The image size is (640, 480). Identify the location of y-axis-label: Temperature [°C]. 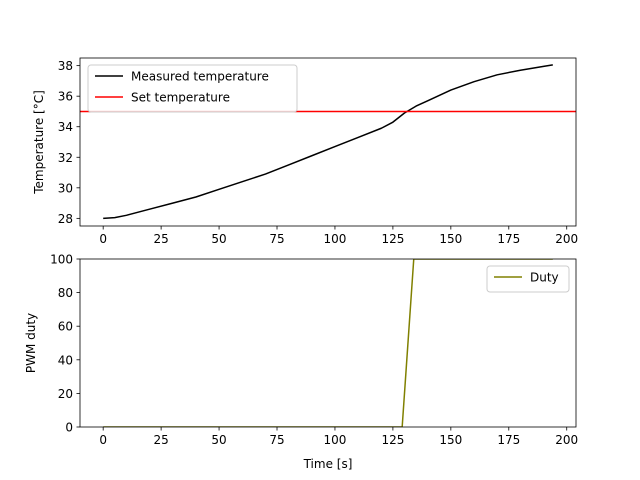
(39, 142).